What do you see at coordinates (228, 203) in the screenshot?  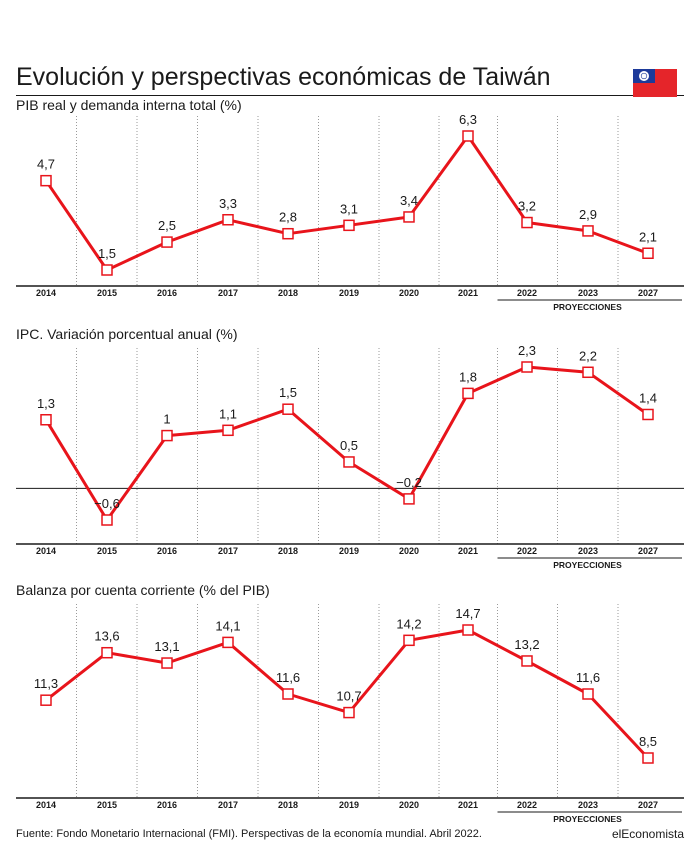 I see `chart1-data-label: 3,3` at bounding box center [228, 203].